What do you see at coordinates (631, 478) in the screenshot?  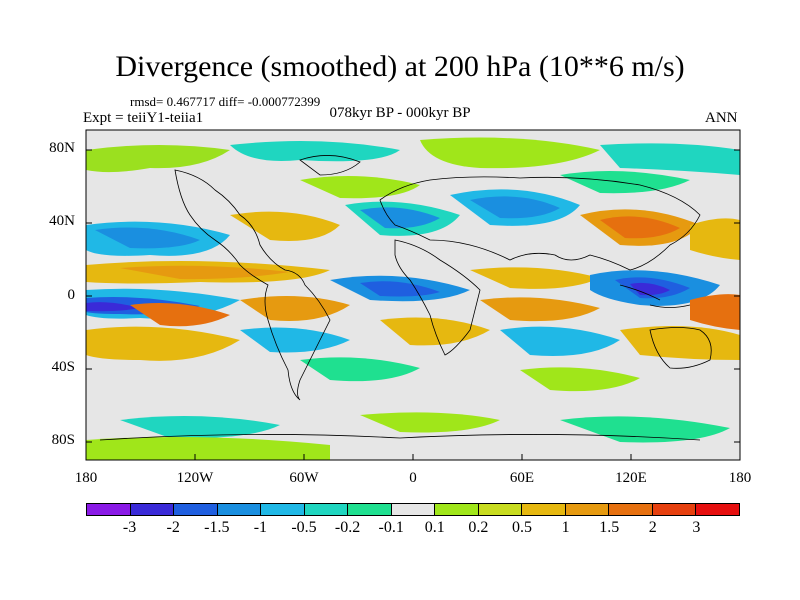 I see `lon-label: 120E` at bounding box center [631, 478].